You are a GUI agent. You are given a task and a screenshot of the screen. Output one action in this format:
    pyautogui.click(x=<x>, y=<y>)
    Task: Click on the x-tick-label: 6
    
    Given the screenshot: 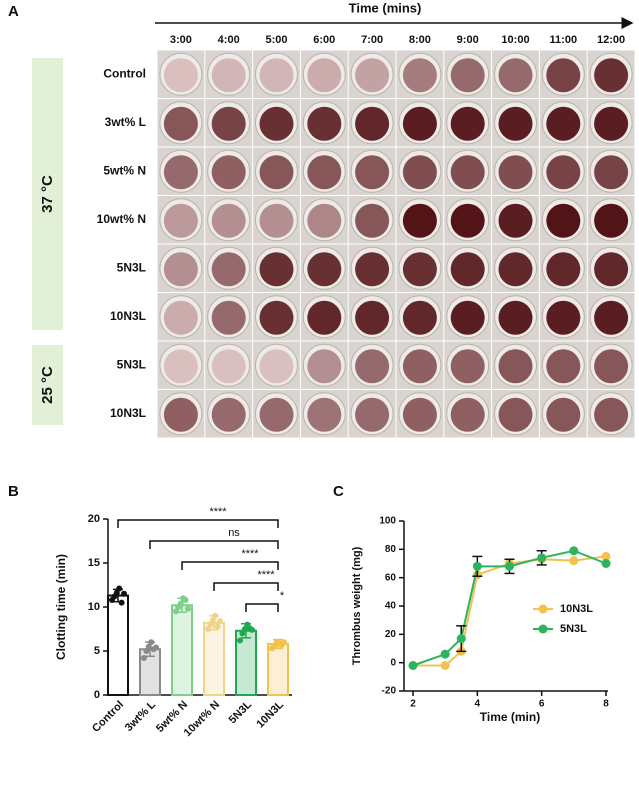 What is the action you would take?
    pyautogui.click(x=542, y=704)
    